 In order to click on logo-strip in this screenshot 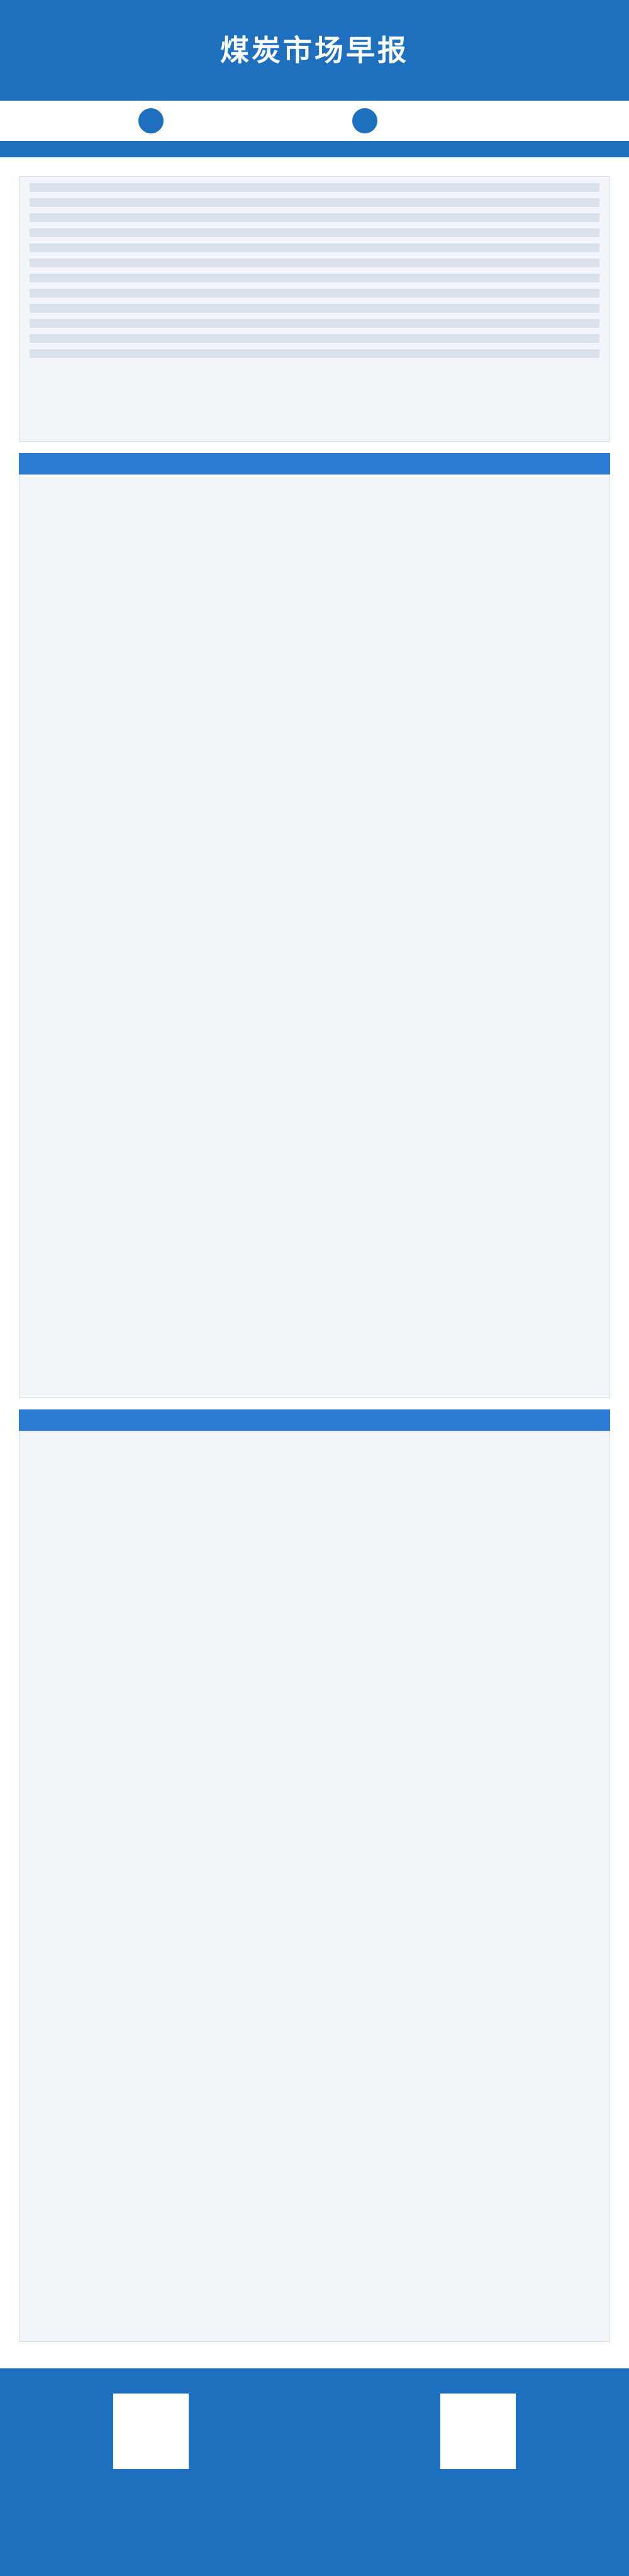, I will do `click(314, 121)`.